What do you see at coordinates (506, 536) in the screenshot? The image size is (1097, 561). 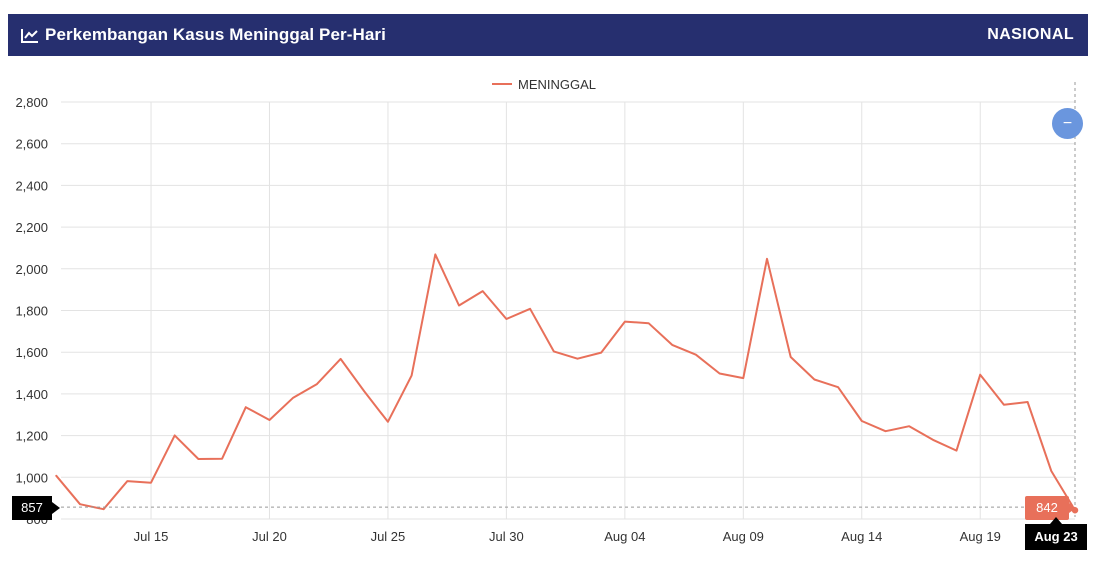 I see `x-tick-label: Jul 30` at bounding box center [506, 536].